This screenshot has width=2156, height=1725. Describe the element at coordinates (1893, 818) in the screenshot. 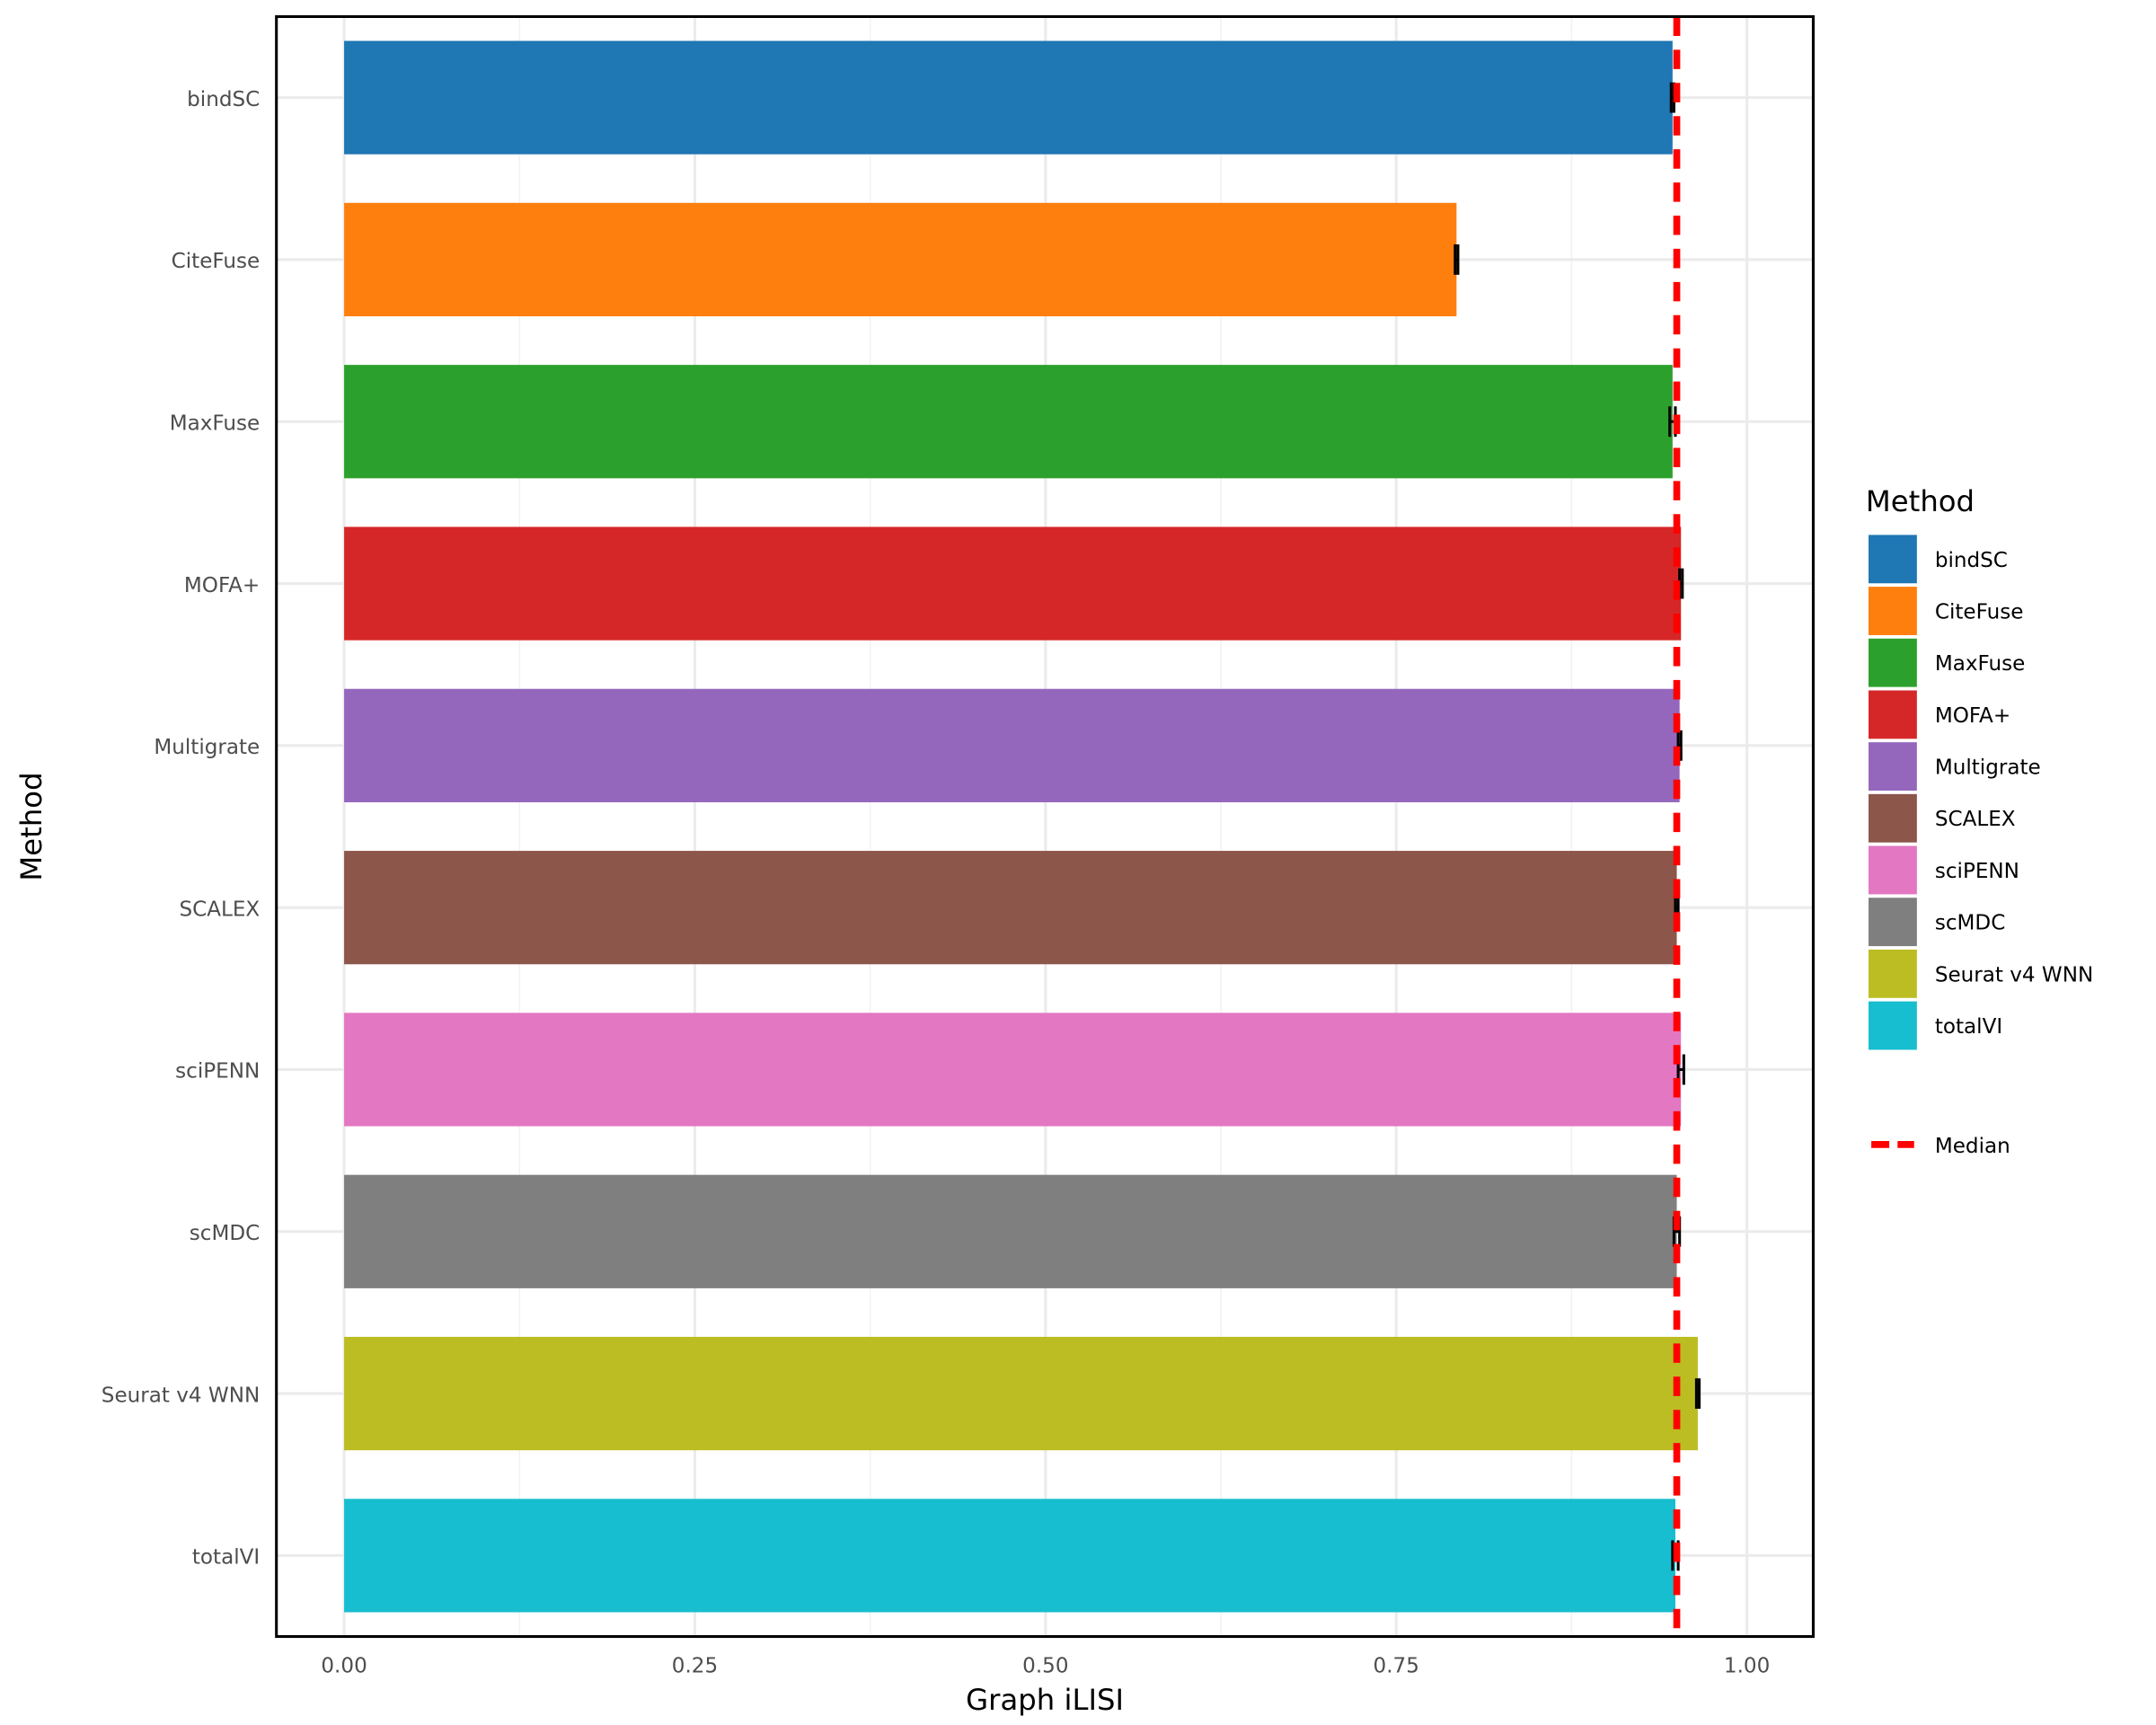

I see `legend-swatch-SCALEX` at that location.